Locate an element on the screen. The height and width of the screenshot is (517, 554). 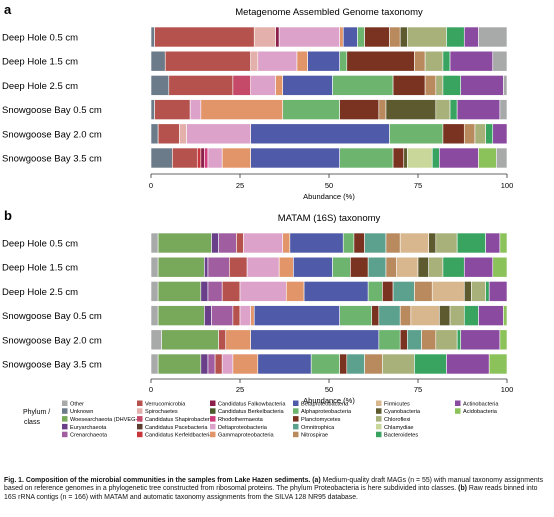
row-label: Deep Hole 2.5 cm is located at coordinates (40, 292).